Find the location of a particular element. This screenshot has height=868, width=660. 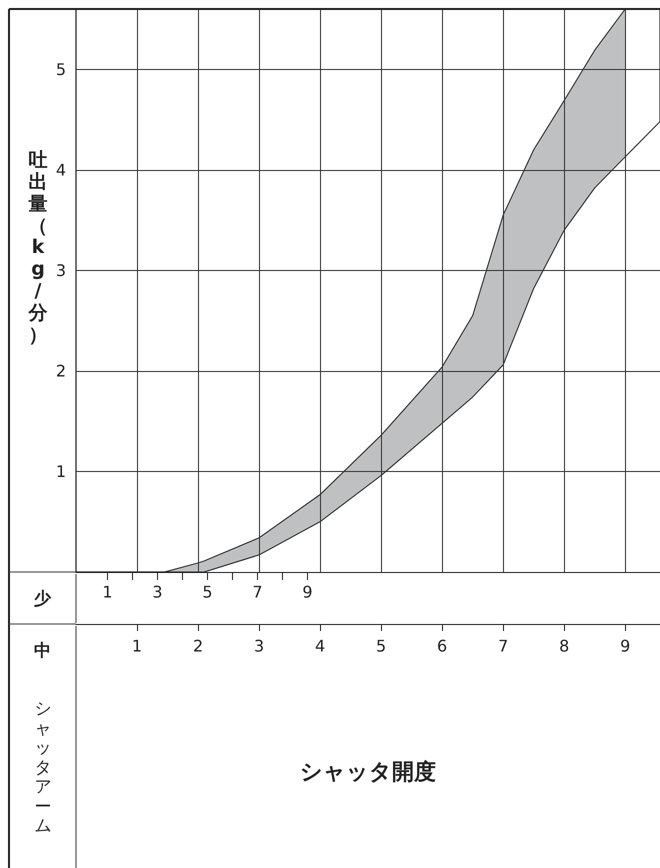

x-tick-label: 9 is located at coordinates (625, 646).